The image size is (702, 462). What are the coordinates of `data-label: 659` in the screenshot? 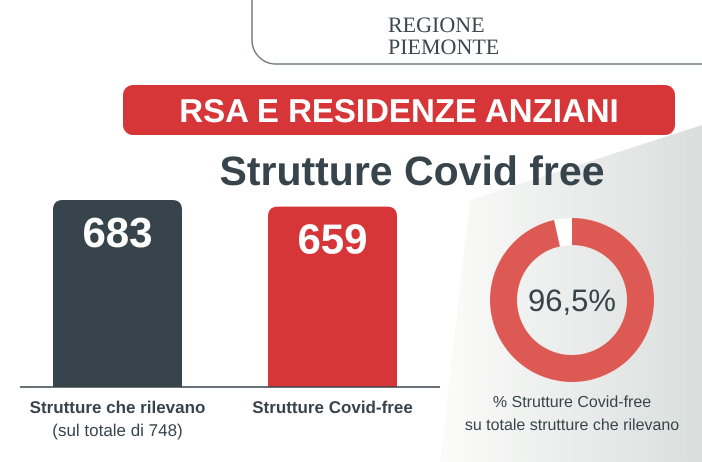 It's located at (332, 239).